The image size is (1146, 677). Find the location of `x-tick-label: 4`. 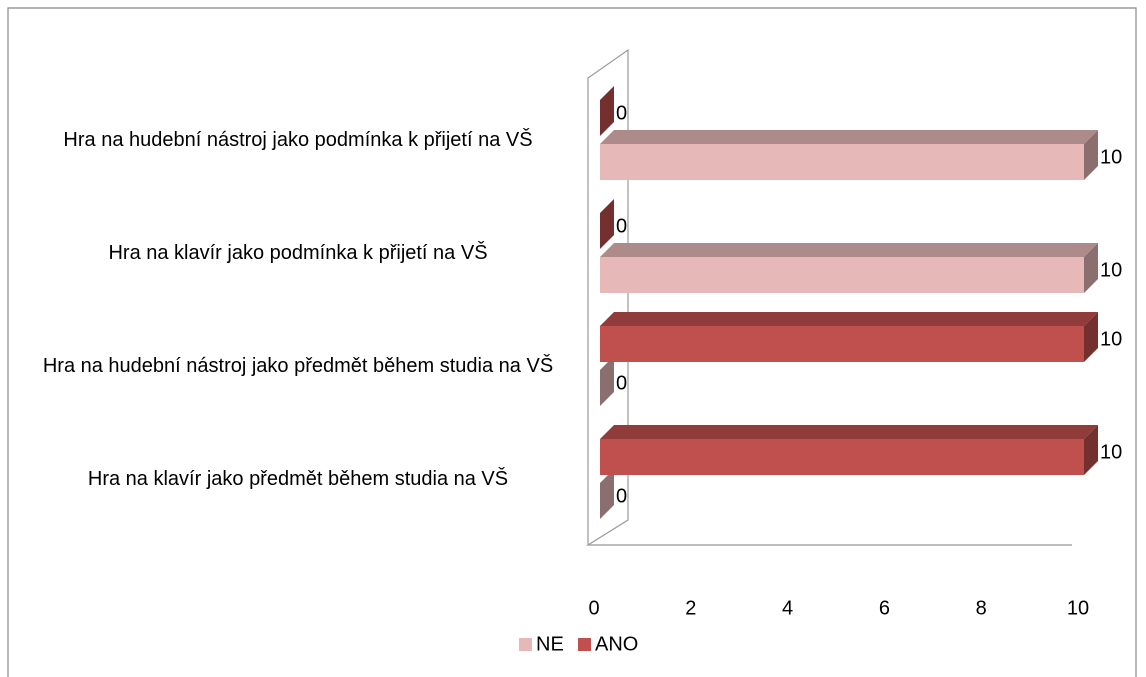

x-tick-label: 4 is located at coordinates (787, 608).